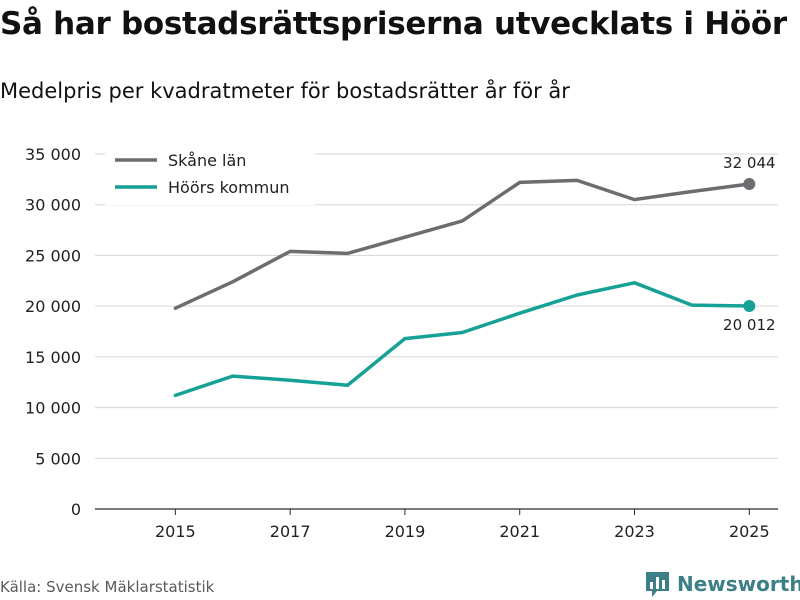 The image size is (800, 600). I want to click on series-line-hoor, so click(462, 339).